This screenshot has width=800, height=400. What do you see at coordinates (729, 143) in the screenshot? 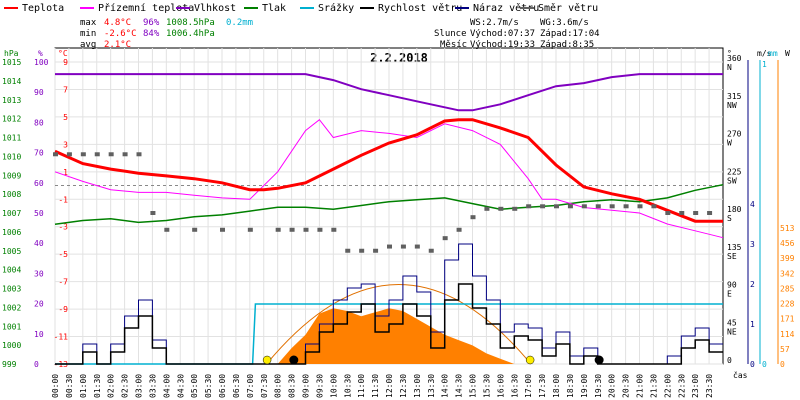
I see `y-tick-direction-name: W` at bounding box center [729, 143].